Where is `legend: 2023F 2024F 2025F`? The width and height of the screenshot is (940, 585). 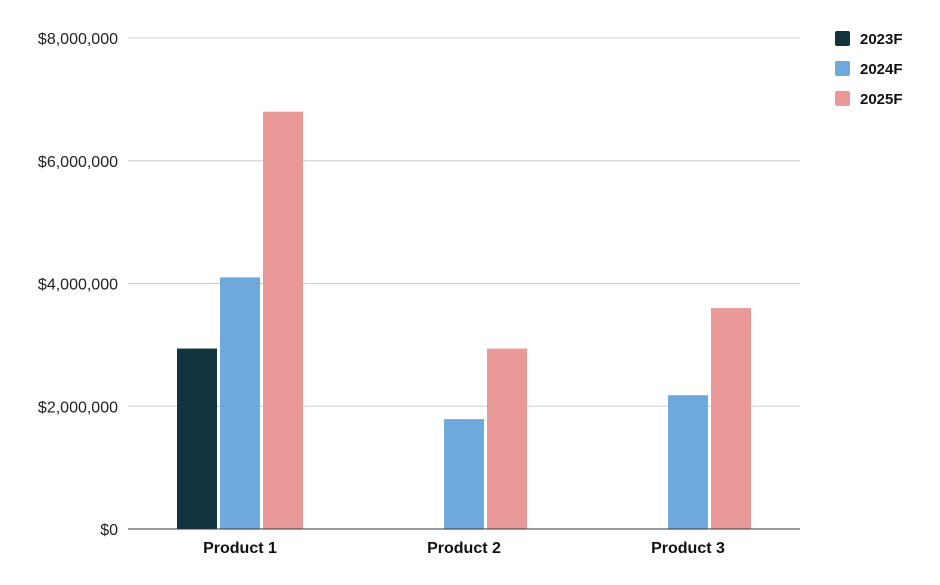
legend: 2023F 2024F 2025F is located at coordinates (869, 69).